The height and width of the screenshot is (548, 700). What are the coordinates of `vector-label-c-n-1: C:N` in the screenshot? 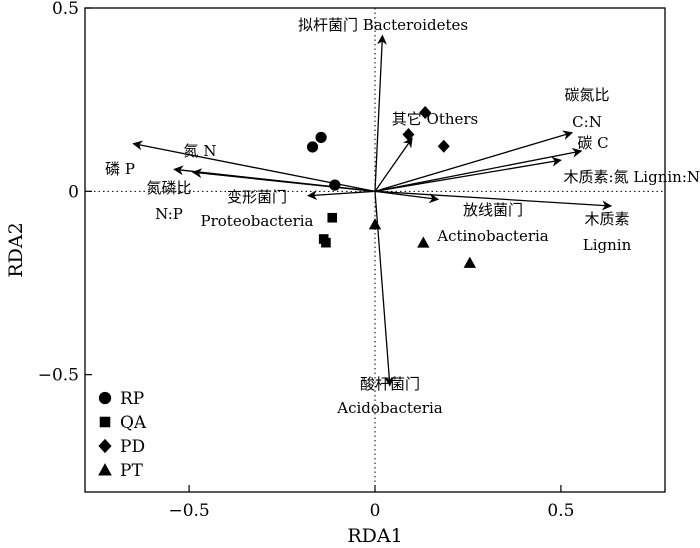 It's located at (587, 122).